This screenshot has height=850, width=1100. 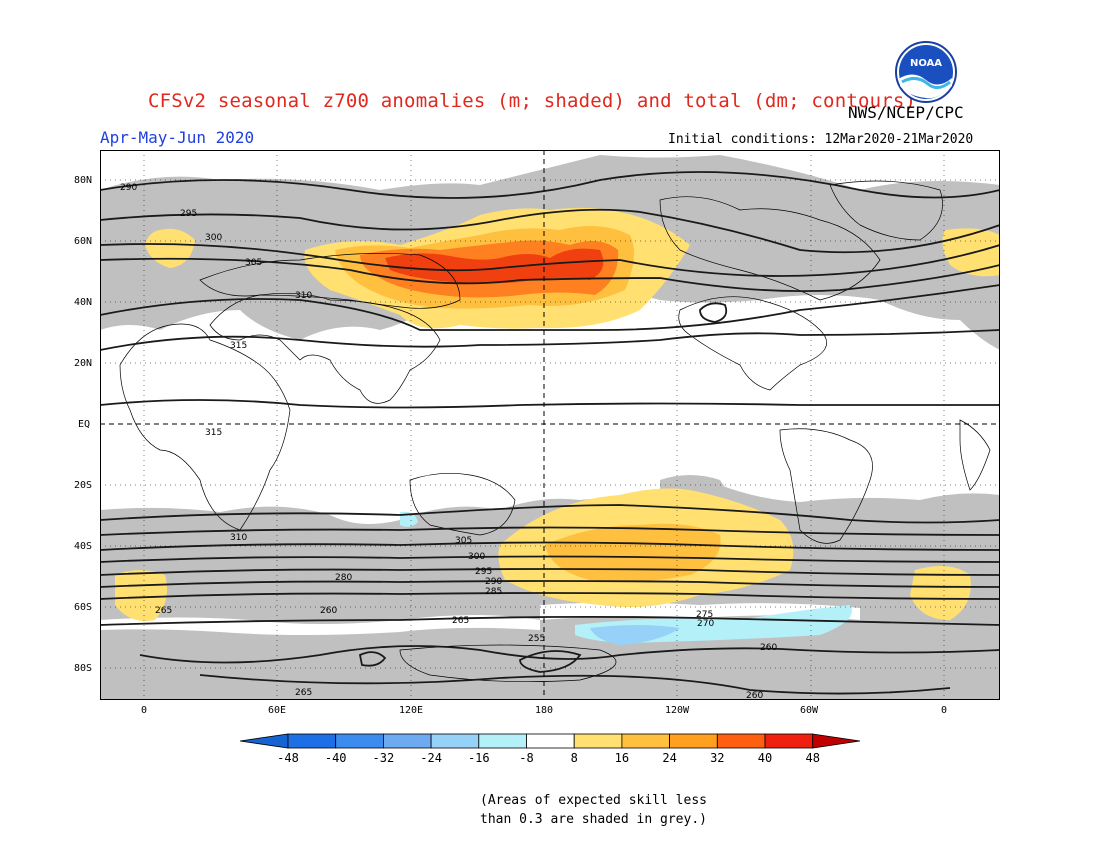 I want to click on lat-label: 60S, so click(x=83, y=607).